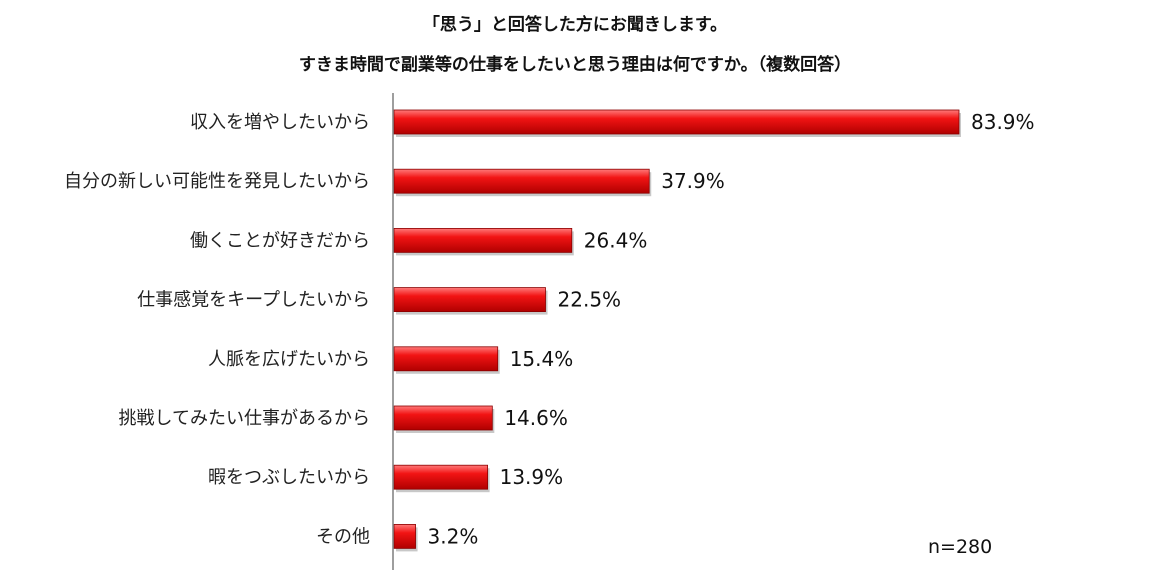  What do you see at coordinates (616, 240) in the screenshot?
I see `data-label: 26.4%` at bounding box center [616, 240].